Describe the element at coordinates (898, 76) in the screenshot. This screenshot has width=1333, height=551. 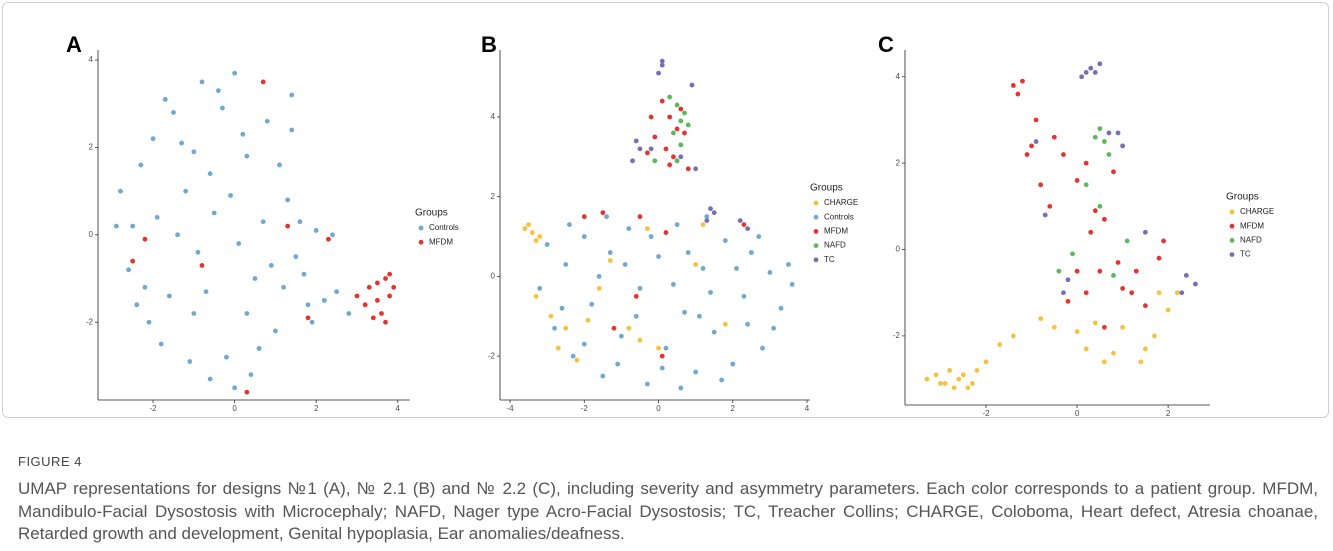
I see `y-tick-label: 4` at that location.